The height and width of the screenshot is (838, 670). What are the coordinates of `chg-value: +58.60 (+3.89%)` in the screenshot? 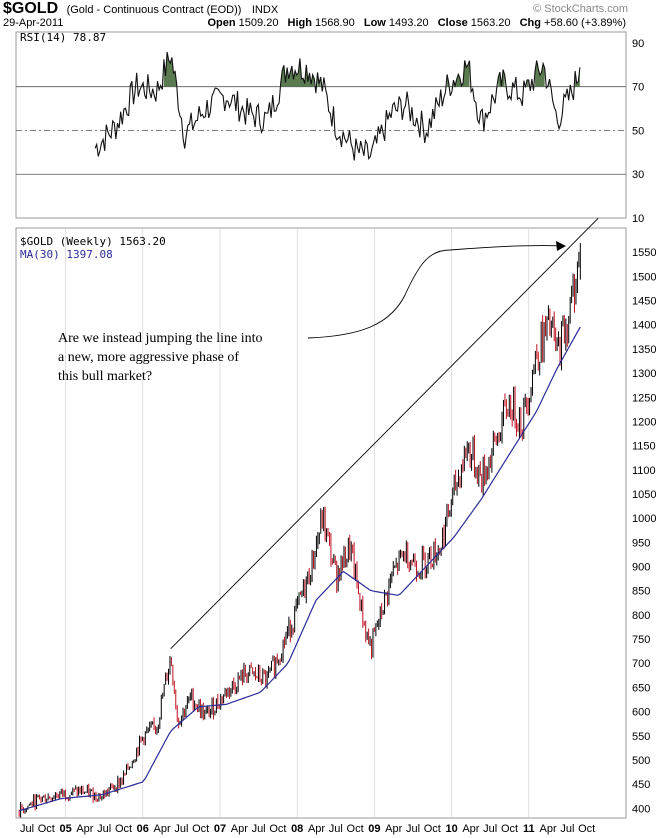 It's located at (585, 23).